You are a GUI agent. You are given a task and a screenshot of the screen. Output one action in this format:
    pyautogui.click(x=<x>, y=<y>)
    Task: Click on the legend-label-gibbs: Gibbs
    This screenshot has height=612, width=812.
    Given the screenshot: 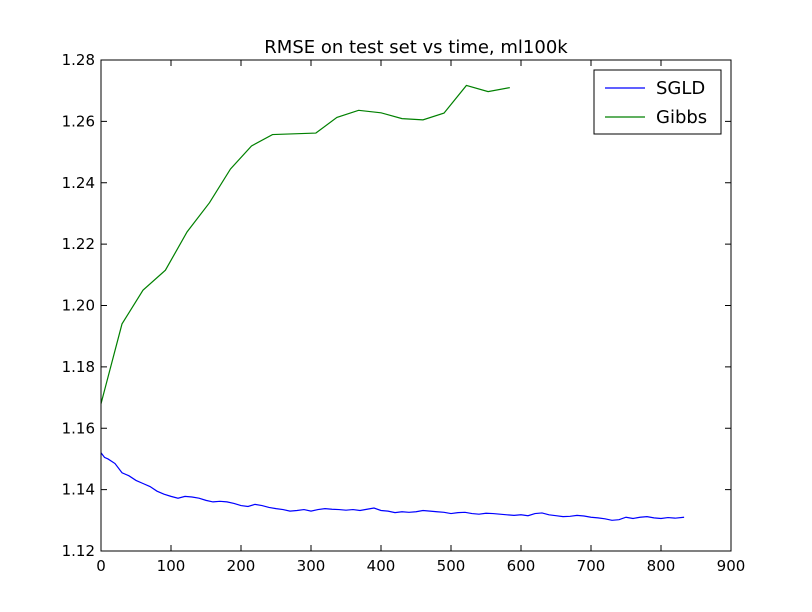 What is the action you would take?
    pyautogui.click(x=681, y=117)
    